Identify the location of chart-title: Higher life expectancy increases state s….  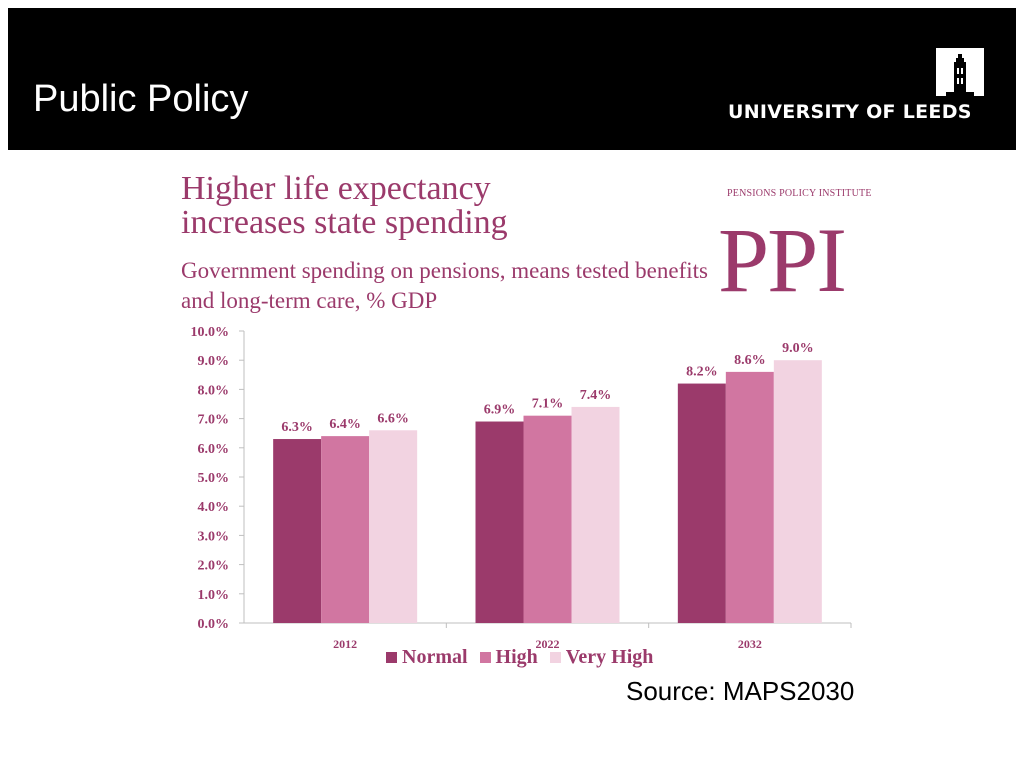
(344, 206).